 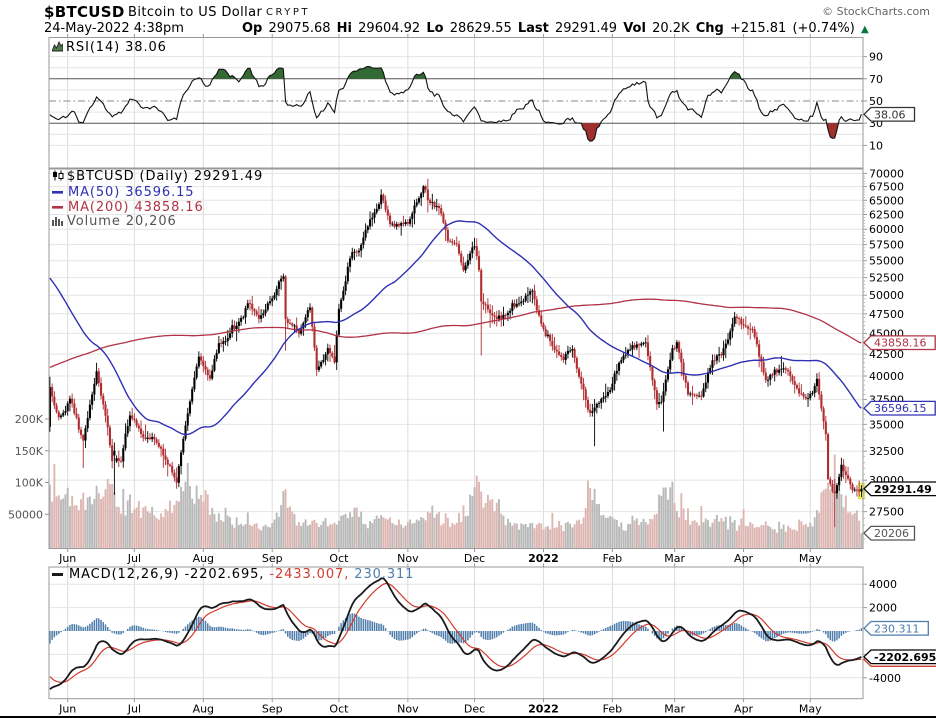 I want to click on month-label: 2022, so click(x=543, y=709).